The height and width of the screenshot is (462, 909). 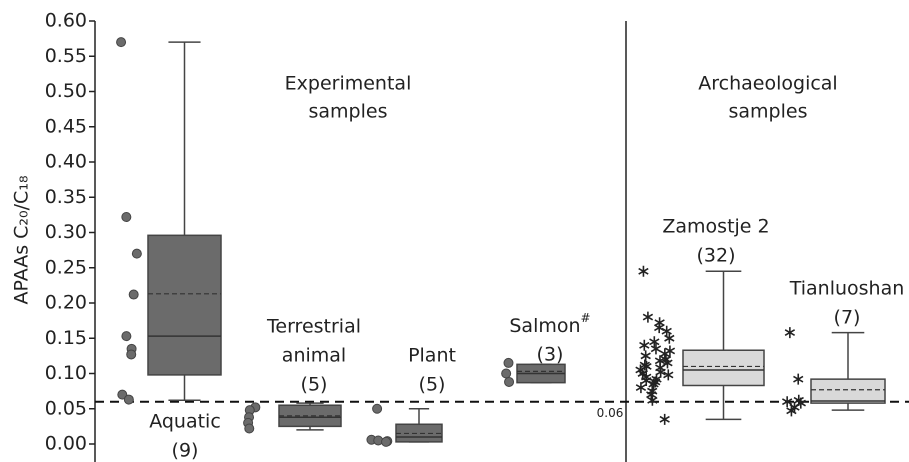 What do you see at coordinates (66, 162) in the screenshot?
I see `y-tick-label: 0.40` at bounding box center [66, 162].